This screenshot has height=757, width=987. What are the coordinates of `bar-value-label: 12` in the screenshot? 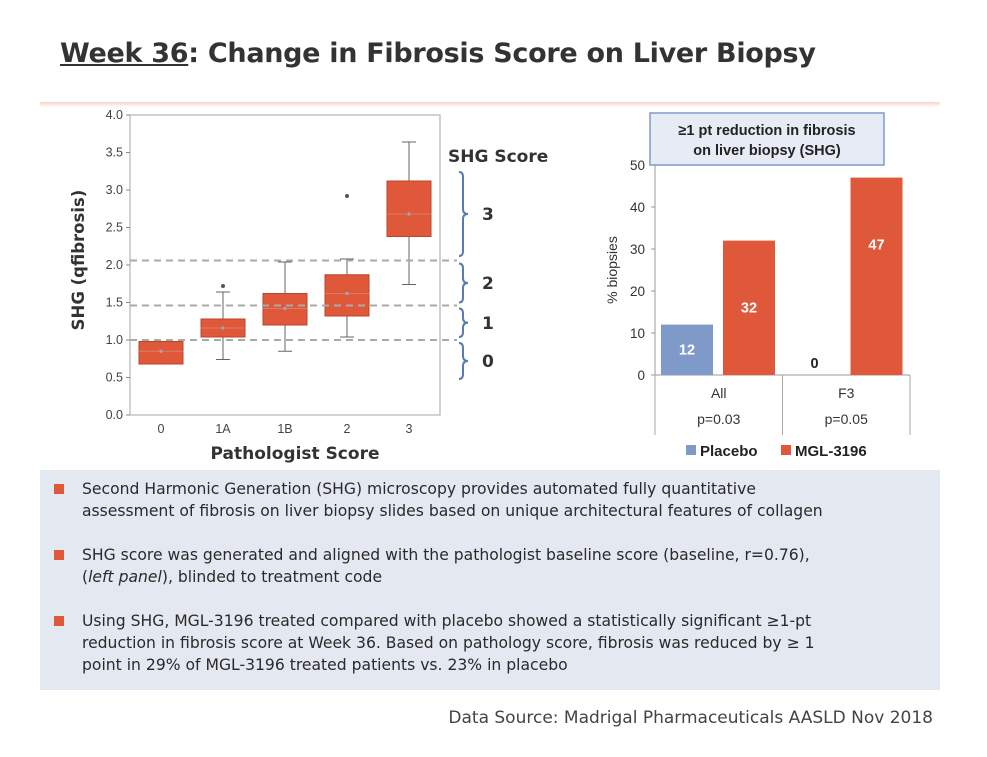 It's located at (687, 351).